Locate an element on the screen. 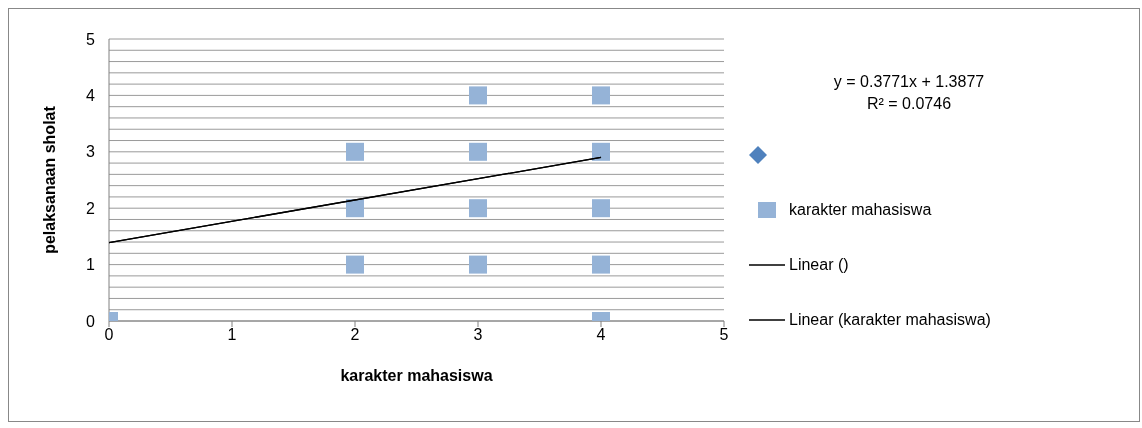 The width and height of the screenshot is (1142, 428). y-axis-title: pelaksanaan sholat is located at coordinates (49, 179).